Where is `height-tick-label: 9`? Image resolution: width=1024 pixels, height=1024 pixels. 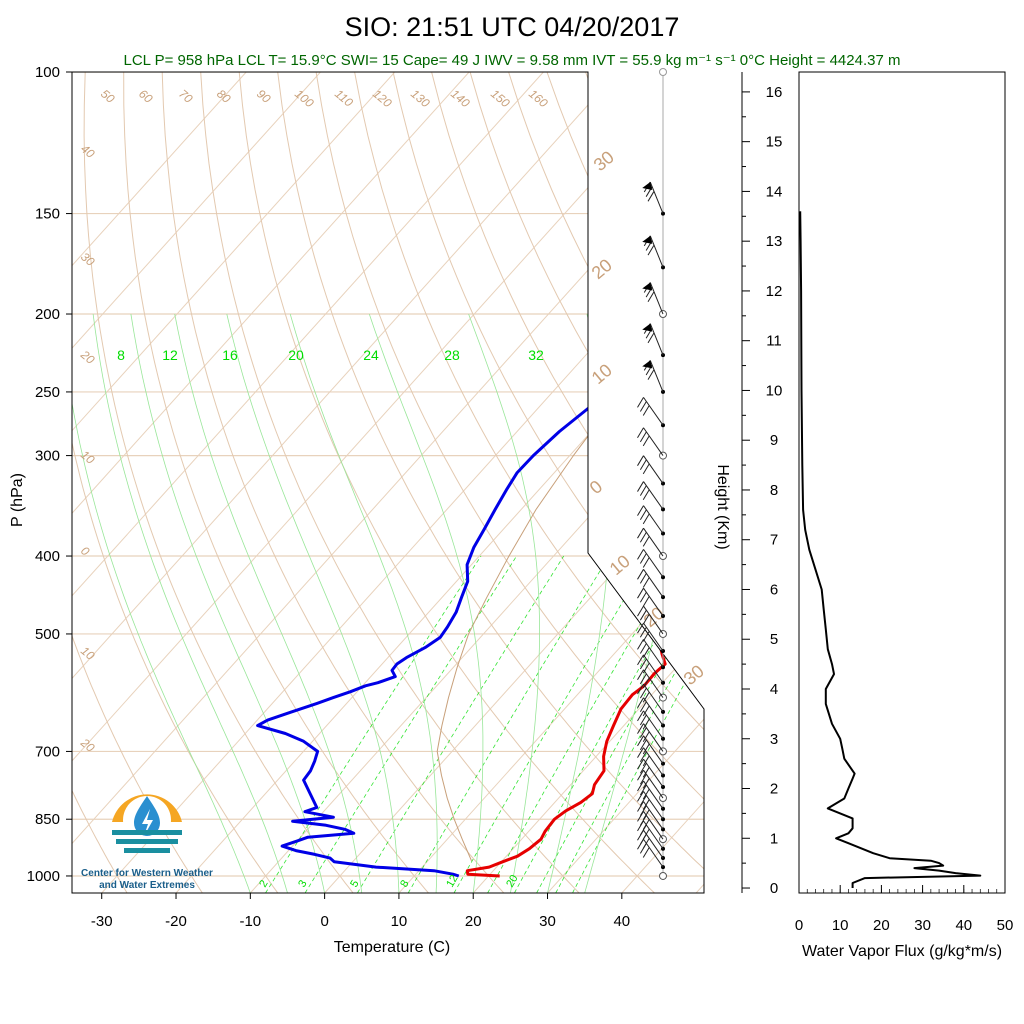
height-tick-label: 9 is located at coordinates (774, 440).